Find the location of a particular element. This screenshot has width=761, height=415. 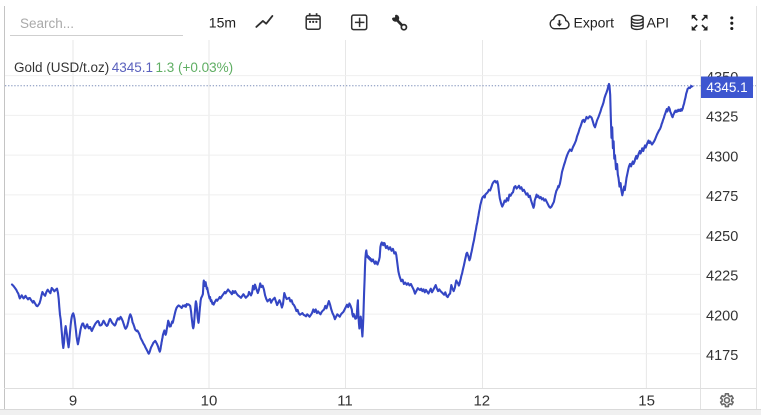

svg-text: 9 is located at coordinates (73, 401).